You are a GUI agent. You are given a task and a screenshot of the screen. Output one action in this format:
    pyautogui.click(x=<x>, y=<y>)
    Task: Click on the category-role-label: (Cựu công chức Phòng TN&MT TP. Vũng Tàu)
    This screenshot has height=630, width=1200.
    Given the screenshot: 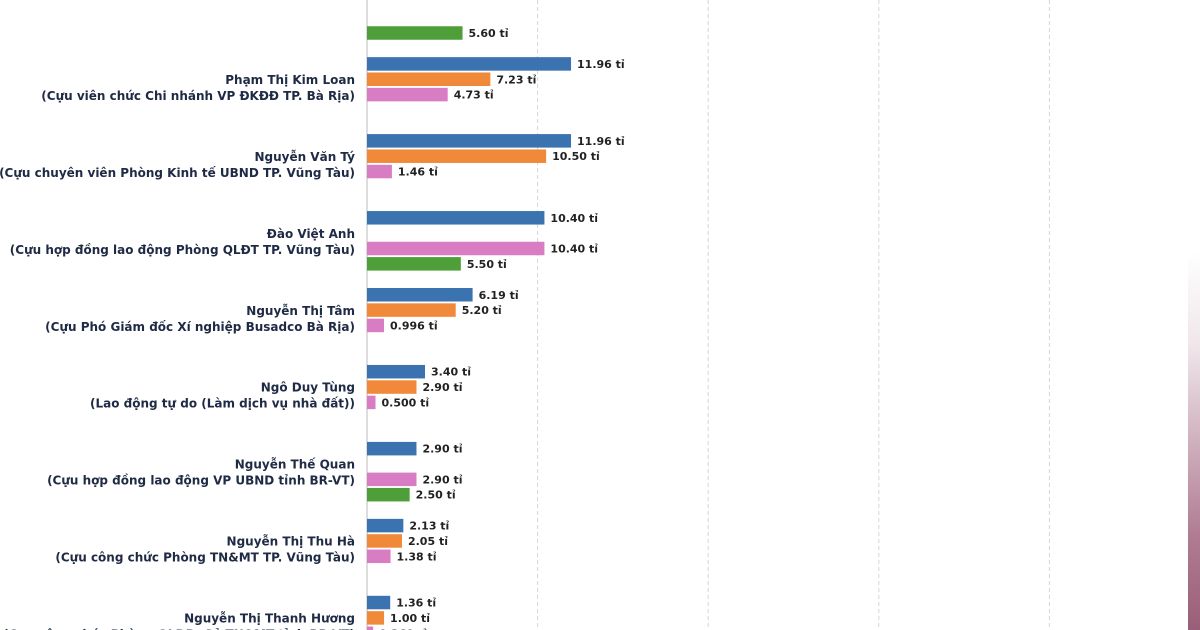 What is the action you would take?
    pyautogui.click(x=205, y=558)
    